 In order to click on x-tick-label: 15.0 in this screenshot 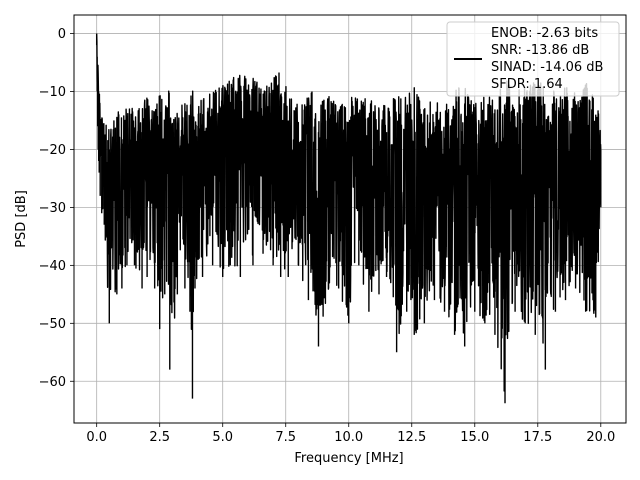, I will do `click(474, 437)`.